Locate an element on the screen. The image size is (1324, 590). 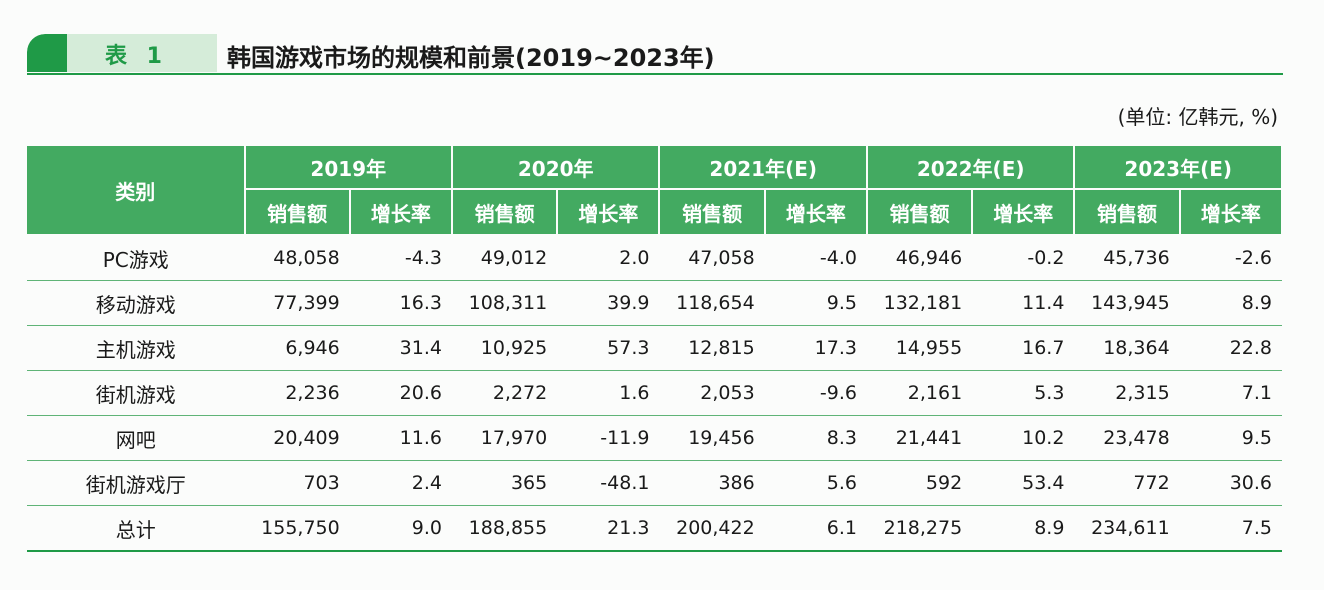
sales-cell: 2,272 is located at coordinates (504, 393).